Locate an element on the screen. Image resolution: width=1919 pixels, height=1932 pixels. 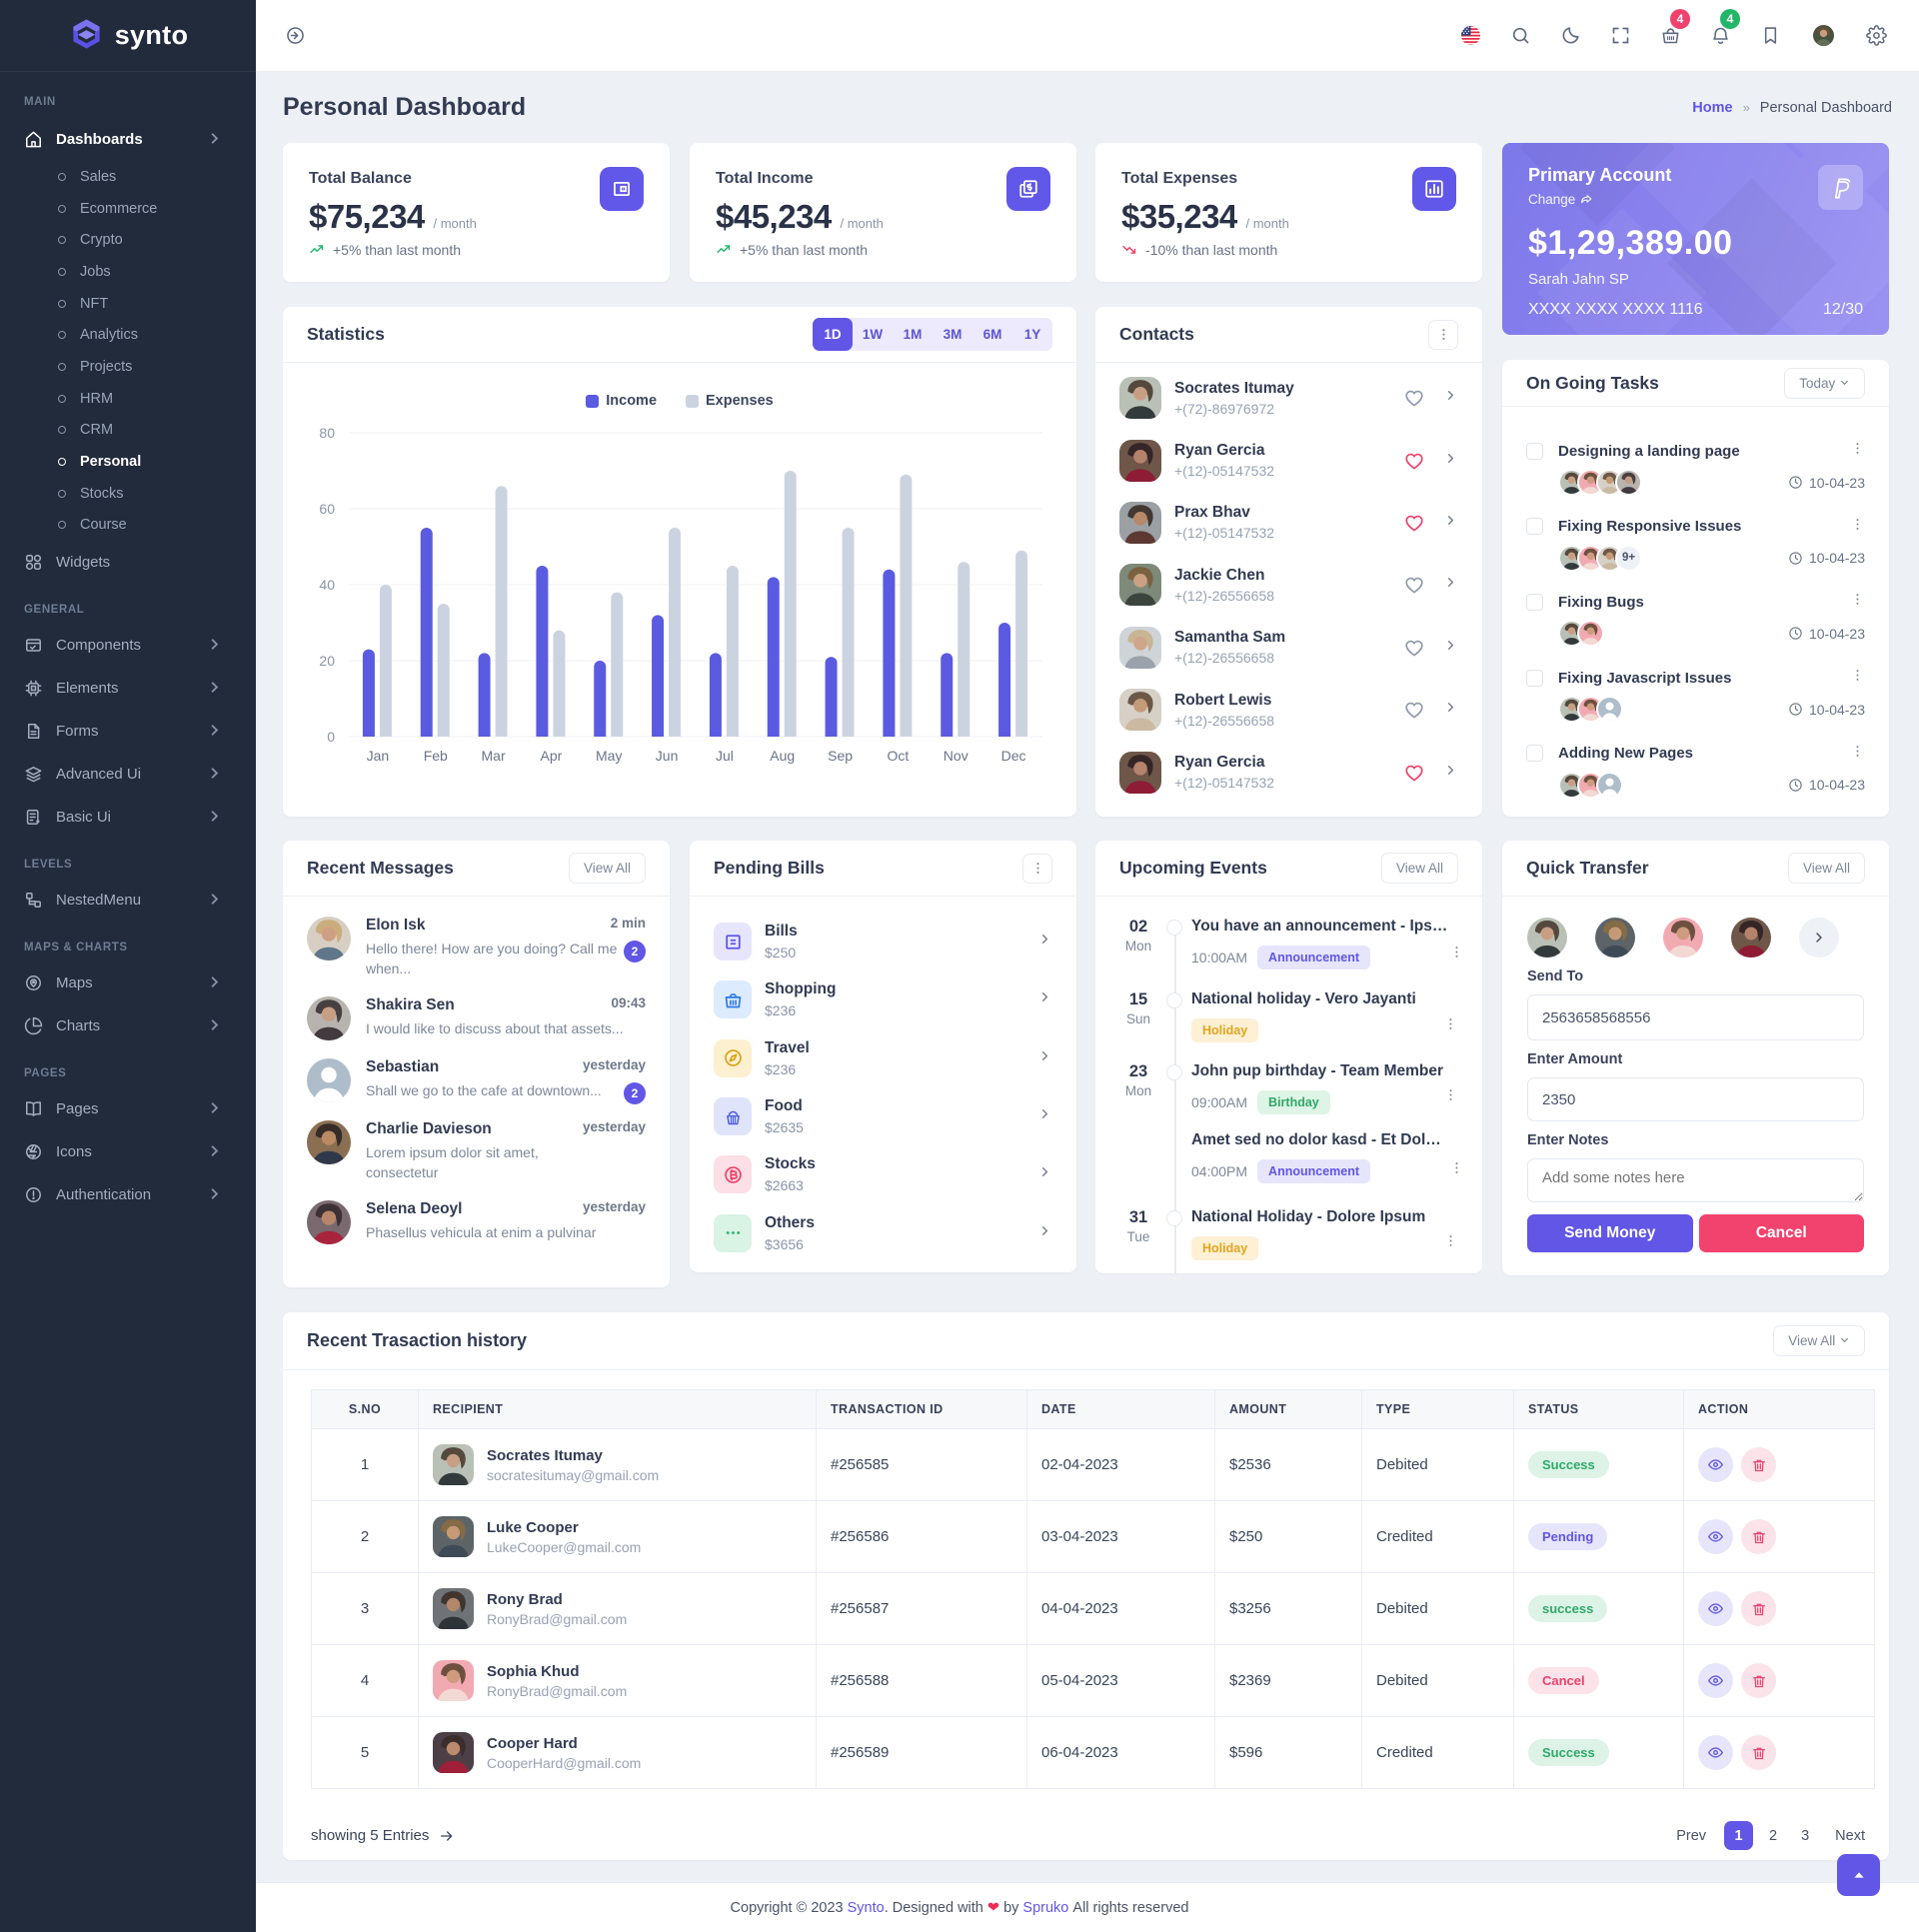
svg-text: Jan is located at coordinates (378, 756).